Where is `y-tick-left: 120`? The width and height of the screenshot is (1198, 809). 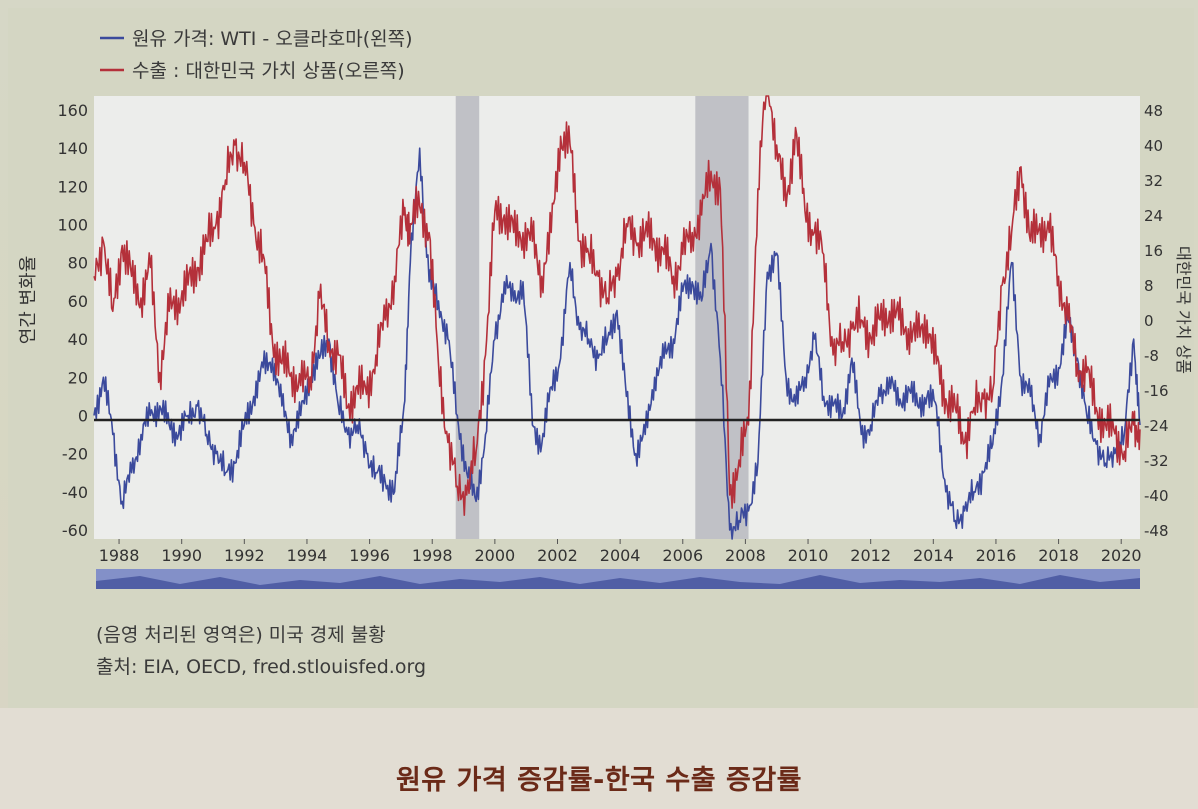
y-tick-left: 120 is located at coordinates (72, 186).